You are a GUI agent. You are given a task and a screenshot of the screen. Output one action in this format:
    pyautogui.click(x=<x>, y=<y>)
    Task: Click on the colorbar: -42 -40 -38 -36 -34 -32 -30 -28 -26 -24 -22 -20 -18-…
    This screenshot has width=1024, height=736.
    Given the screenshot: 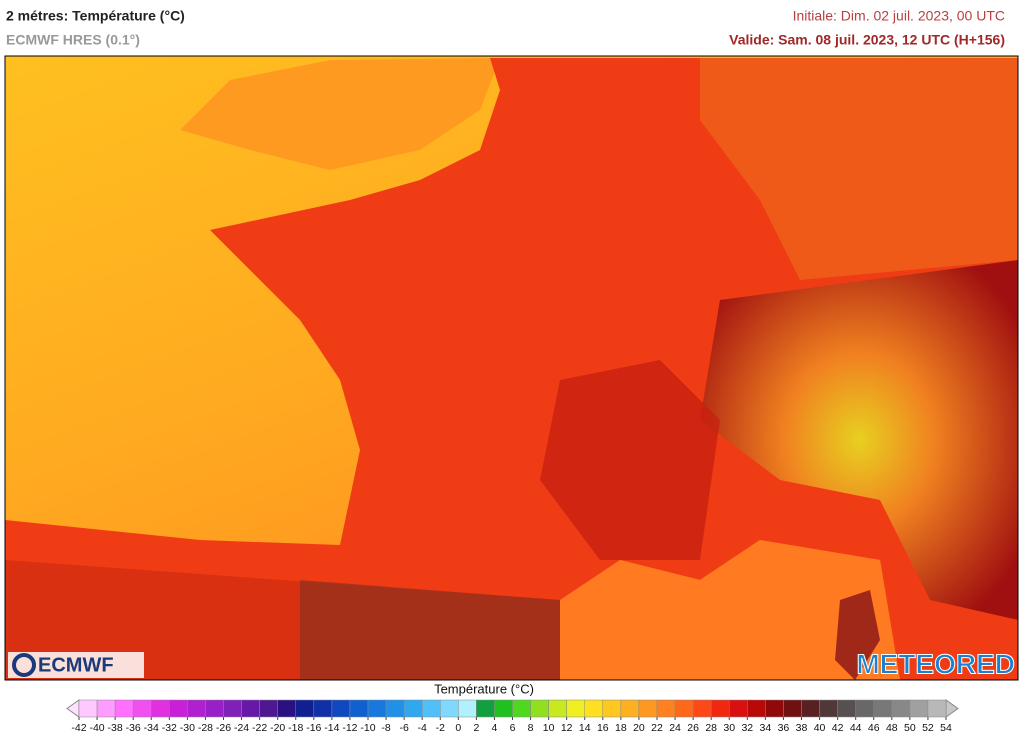 What is the action you would take?
    pyautogui.click(x=512, y=716)
    